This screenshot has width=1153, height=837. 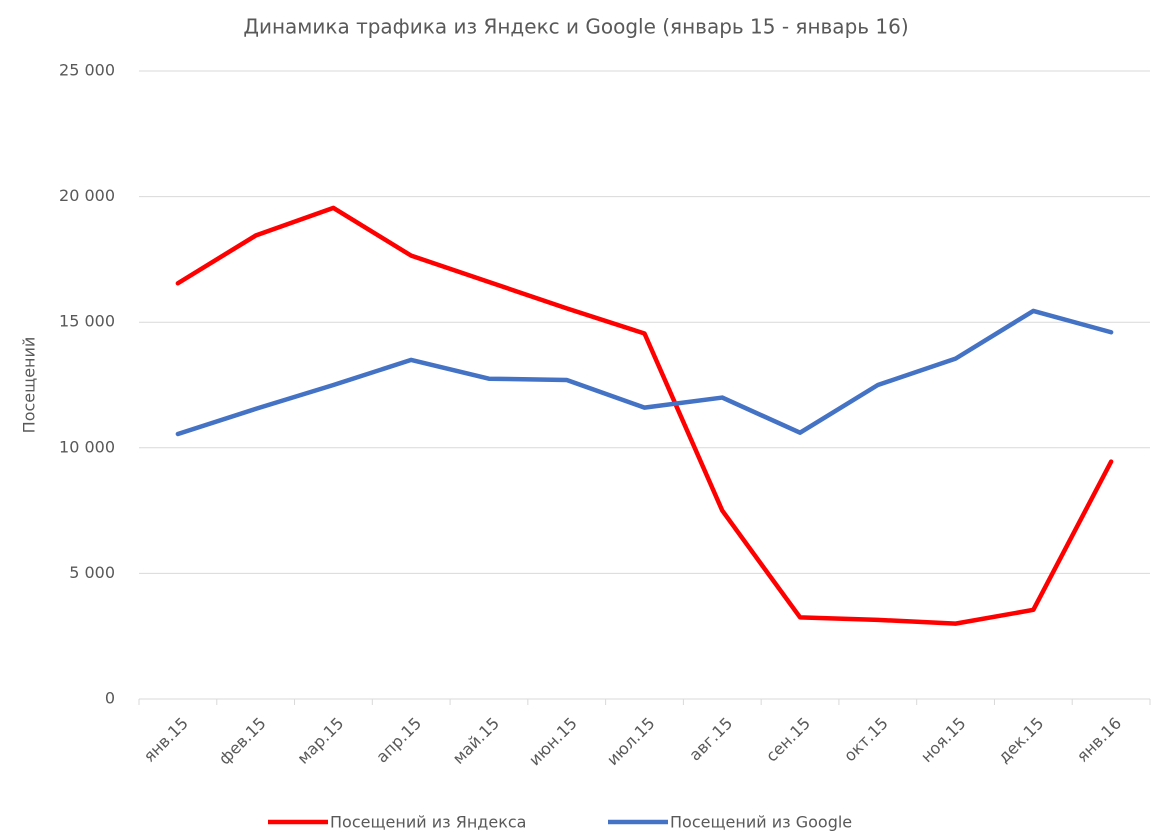 What do you see at coordinates (110, 698) in the screenshot?
I see `y-tick-label: 0` at bounding box center [110, 698].